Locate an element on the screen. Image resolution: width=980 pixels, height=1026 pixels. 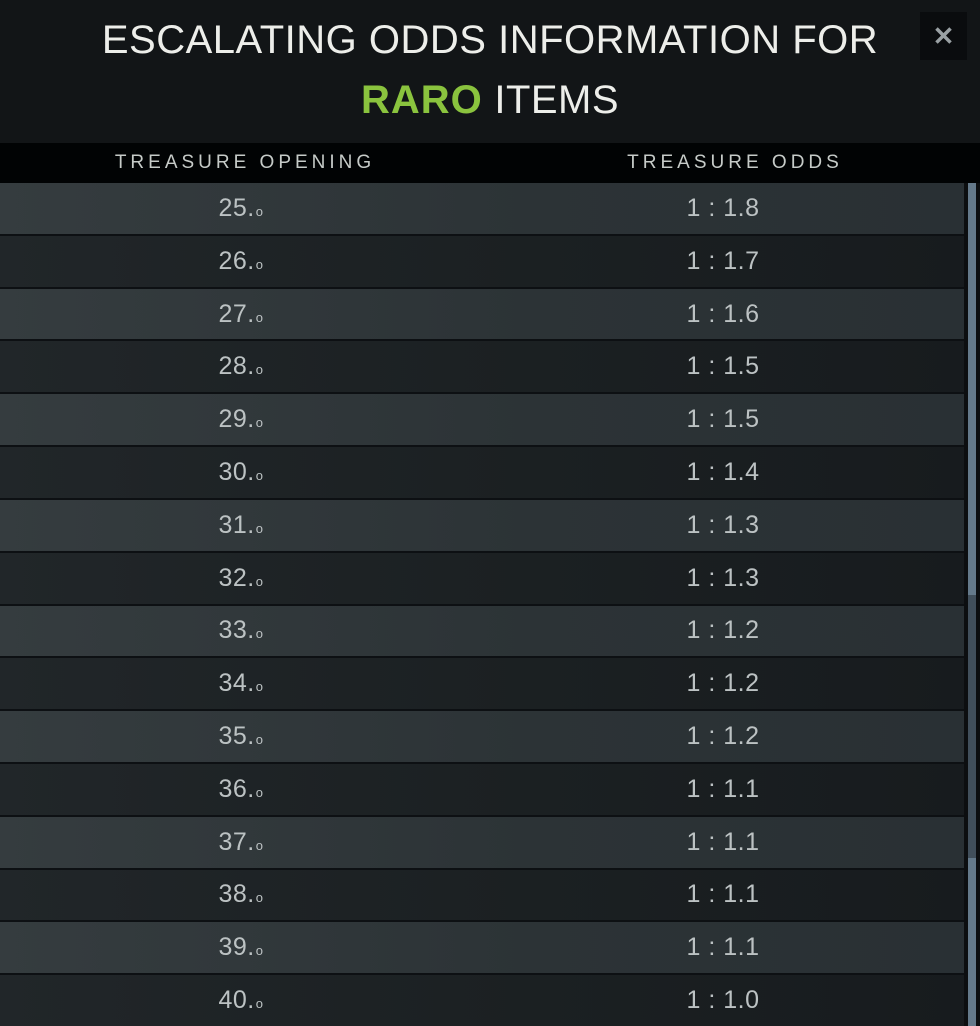
dialog-title-line2: RARO ITEMS is located at coordinates (490, 100).